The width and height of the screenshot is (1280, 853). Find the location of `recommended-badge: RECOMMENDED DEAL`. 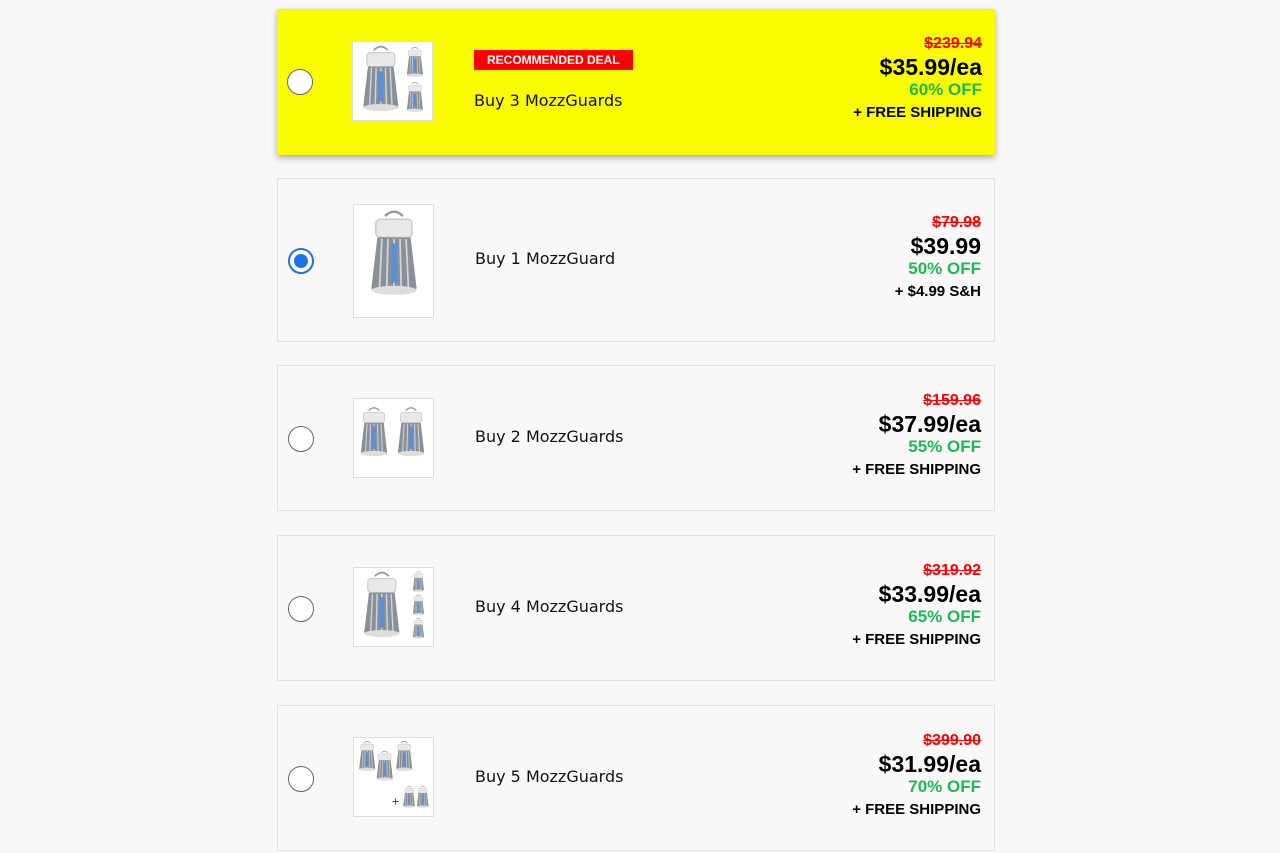

recommended-badge: RECOMMENDED DEAL is located at coordinates (553, 60).